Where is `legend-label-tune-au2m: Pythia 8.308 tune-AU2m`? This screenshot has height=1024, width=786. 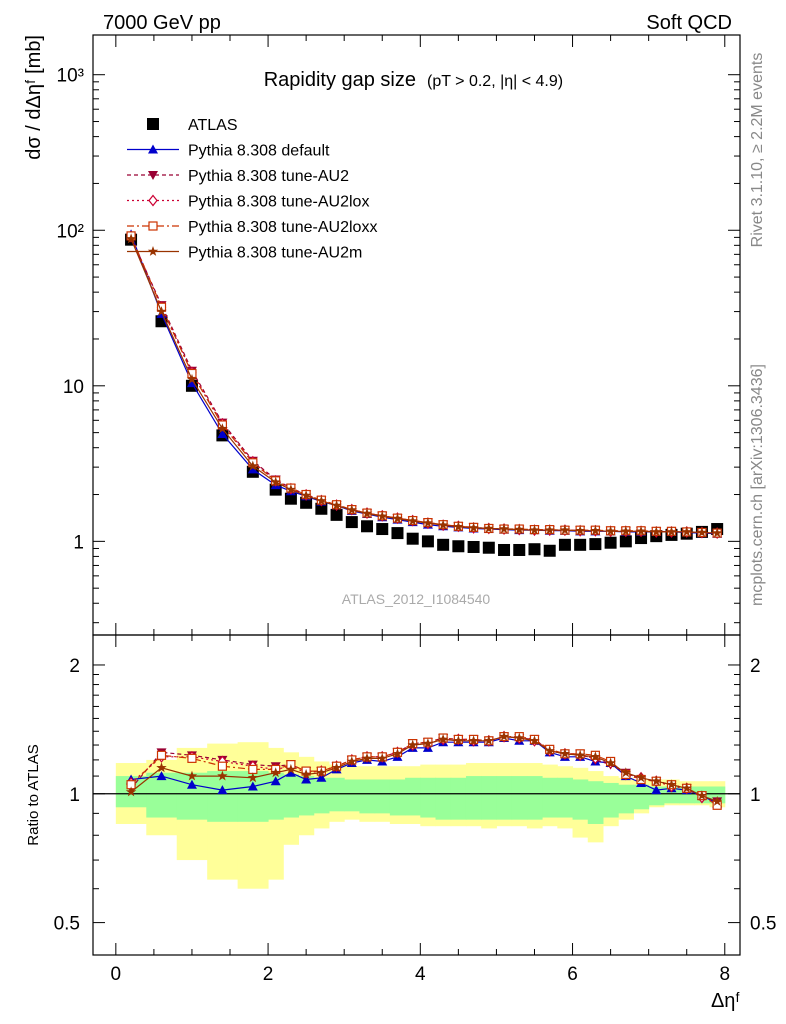 legend-label-tune-au2m: Pythia 8.308 tune-AU2m is located at coordinates (275, 253).